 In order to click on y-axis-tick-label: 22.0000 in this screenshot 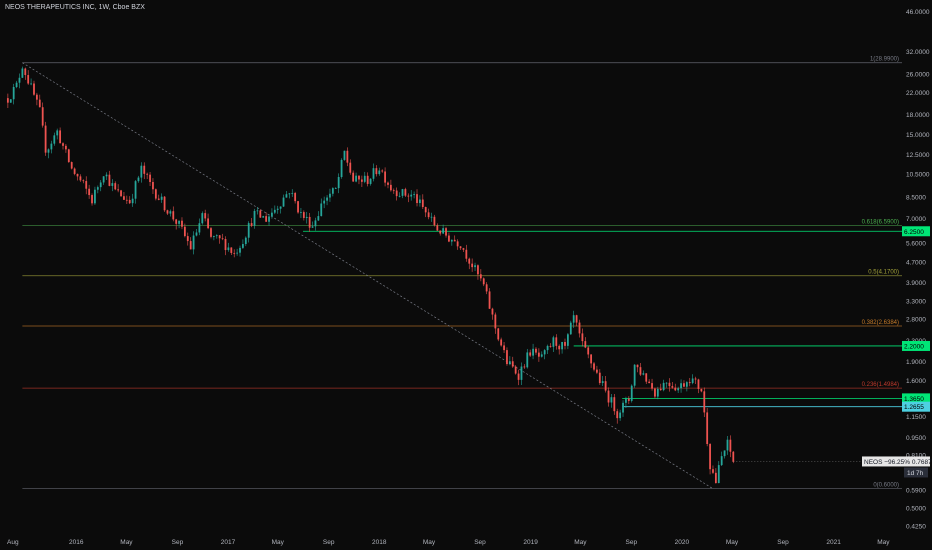, I will do `click(918, 93)`.